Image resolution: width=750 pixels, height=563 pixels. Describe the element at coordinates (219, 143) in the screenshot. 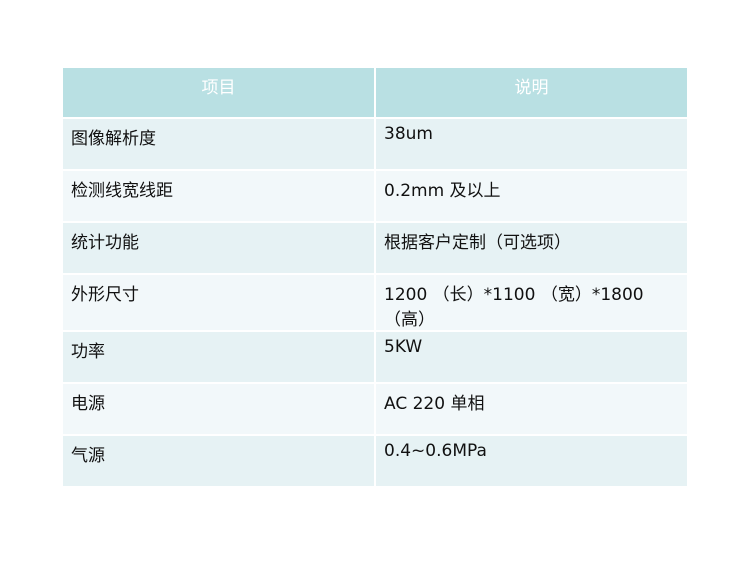

I see `cell-item: 图像解析度` at that location.